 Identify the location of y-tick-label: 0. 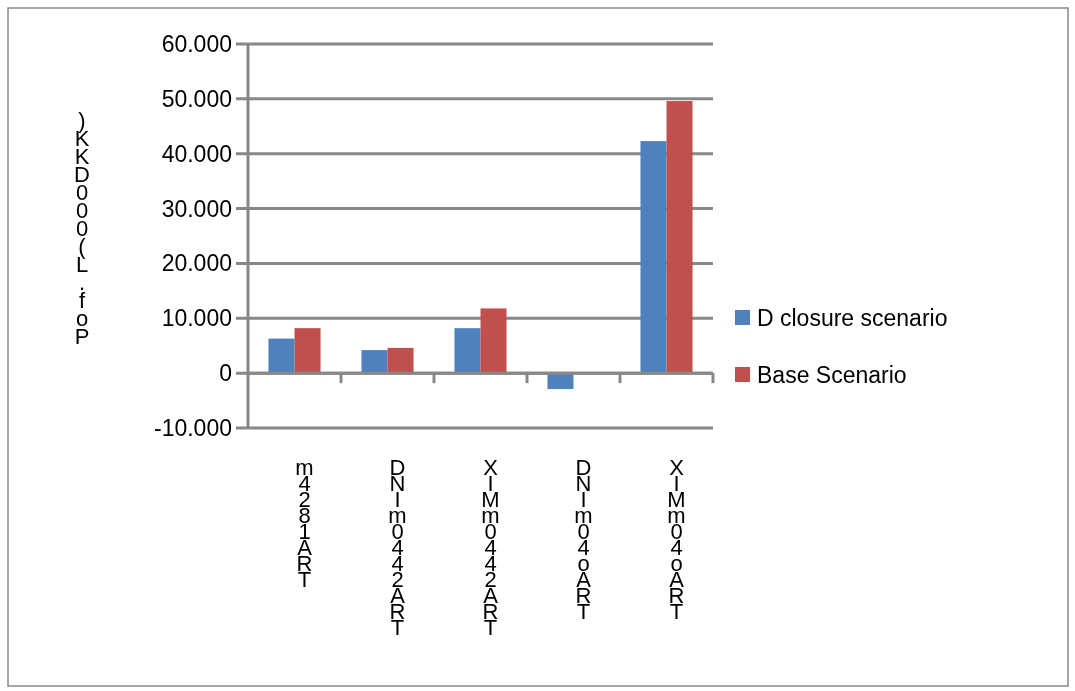
(225, 373).